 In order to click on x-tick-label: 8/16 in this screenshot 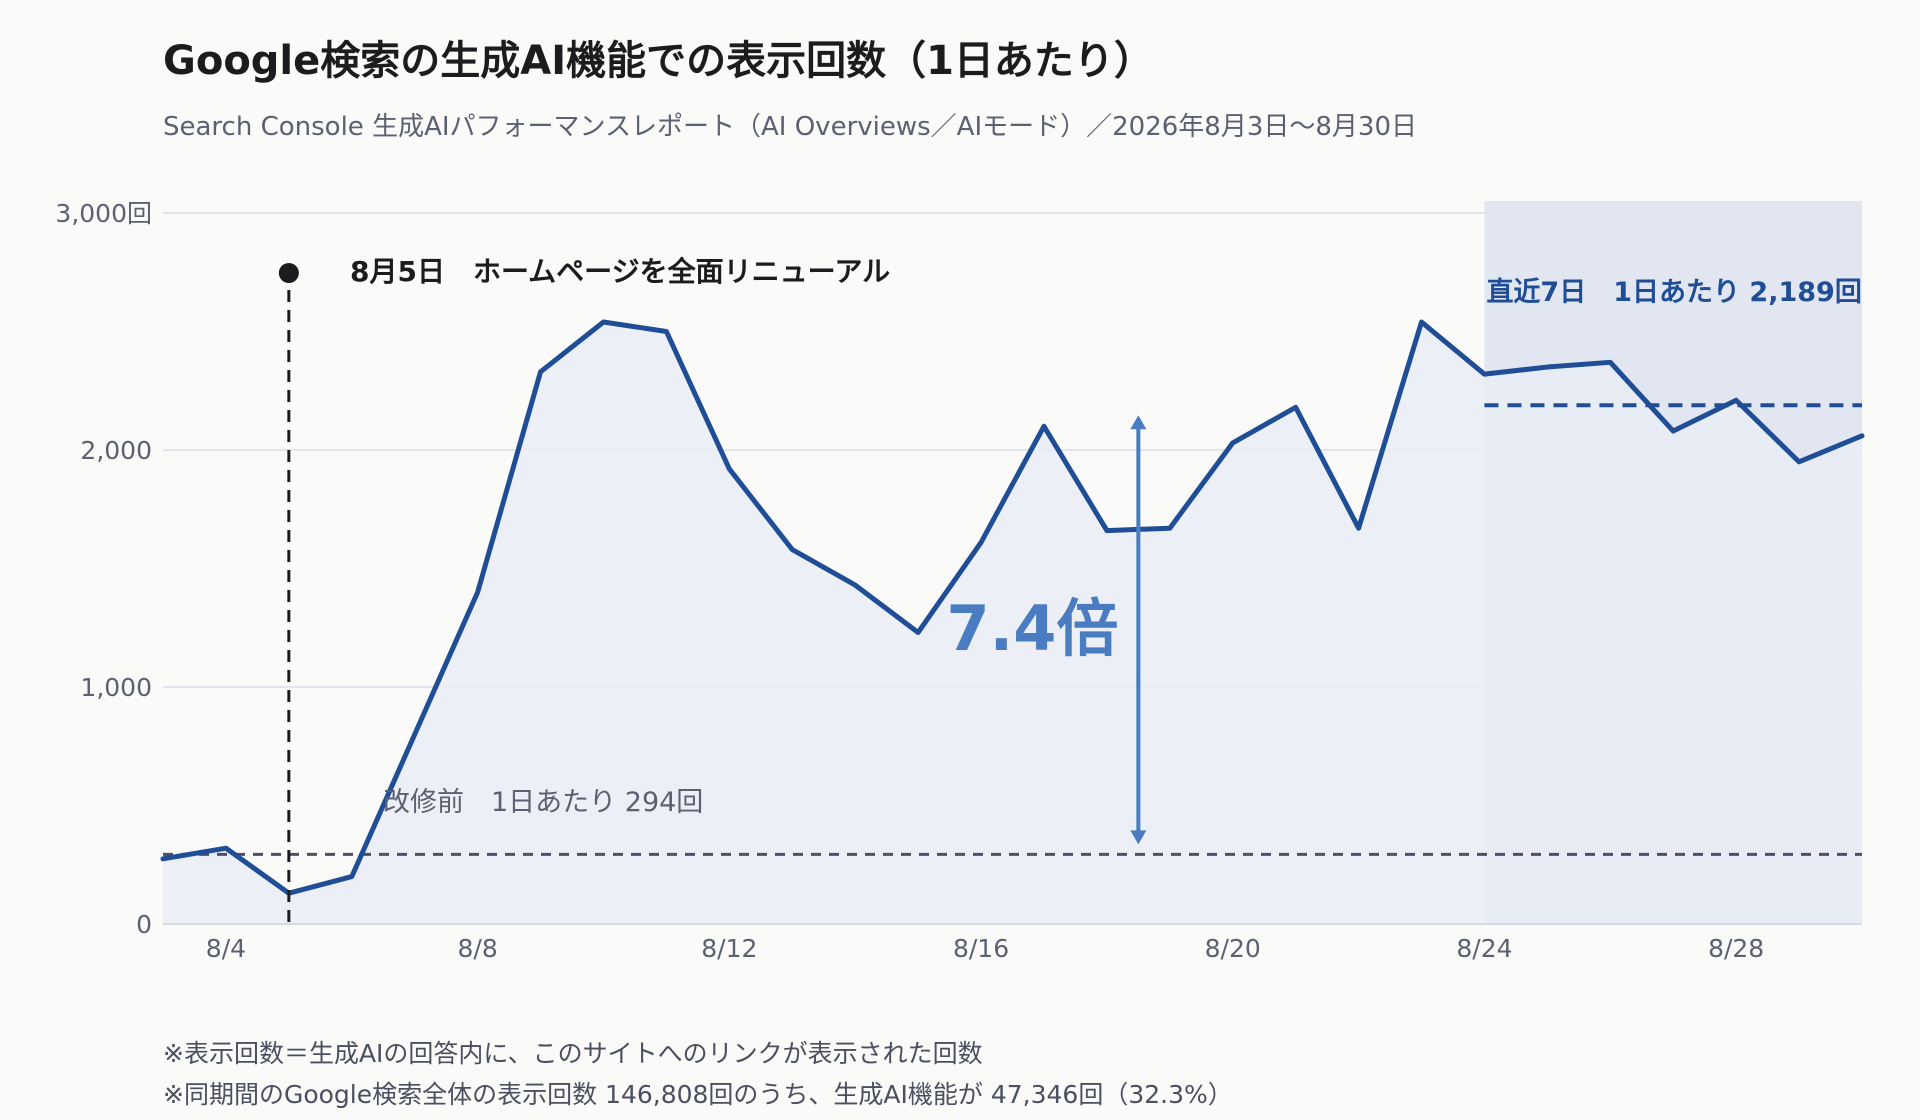, I will do `click(981, 948)`.